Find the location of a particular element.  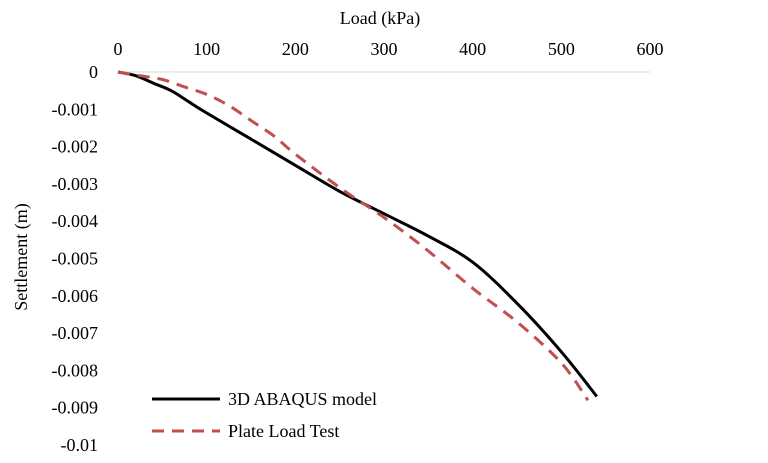

y-tick-label: -0.007 is located at coordinates (75, 333).